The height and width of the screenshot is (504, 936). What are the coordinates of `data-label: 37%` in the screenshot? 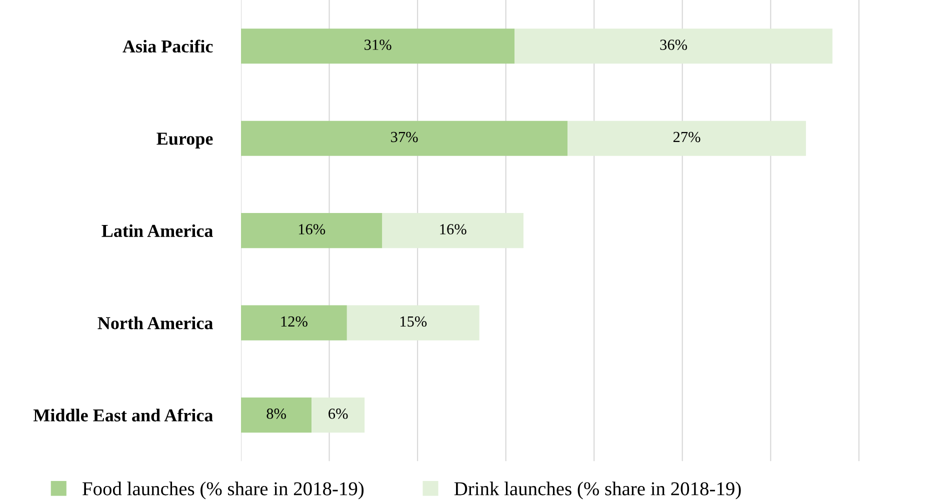 It's located at (404, 137).